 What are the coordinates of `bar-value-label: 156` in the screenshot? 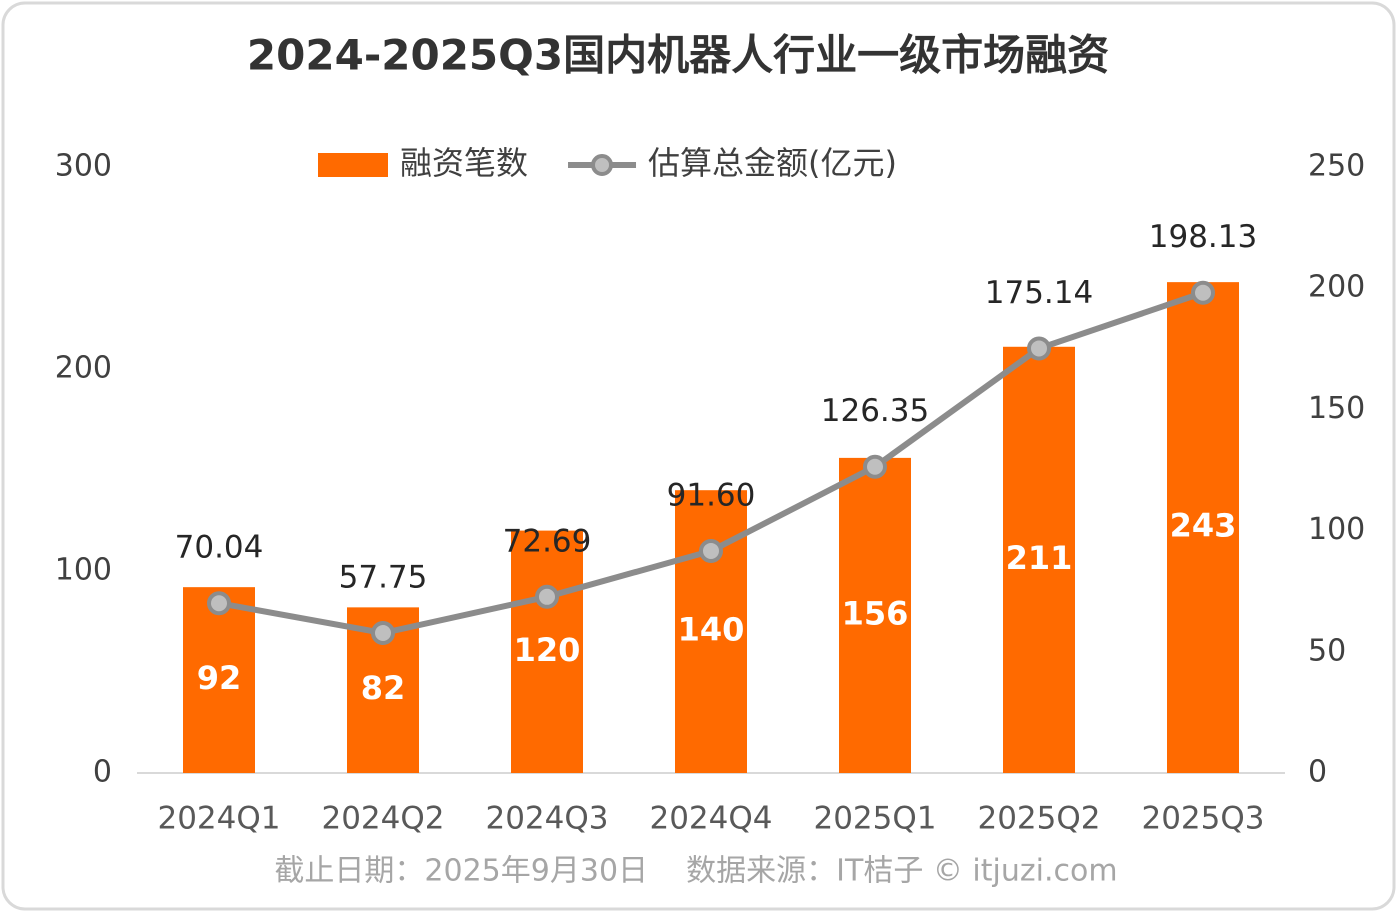 It's located at (875, 613).